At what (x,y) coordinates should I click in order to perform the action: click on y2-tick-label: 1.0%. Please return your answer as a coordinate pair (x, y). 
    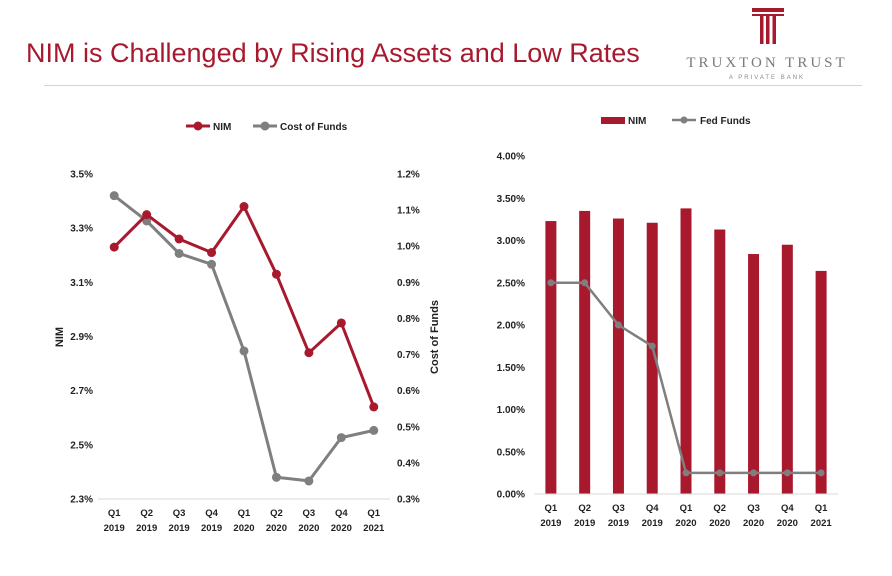
    Looking at the image, I should click on (408, 247).